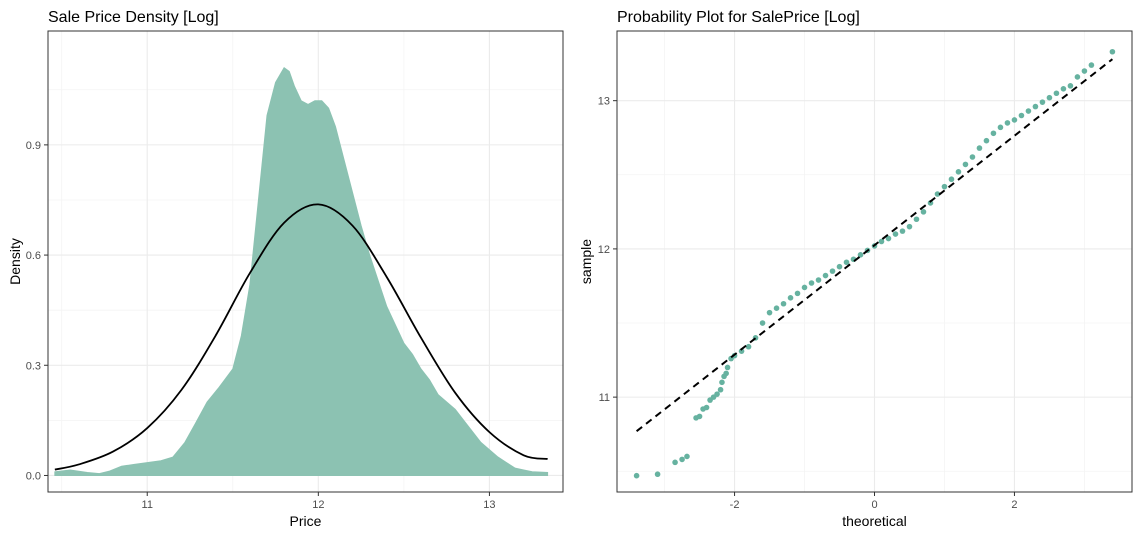 The image size is (1141, 537). I want to click on probability-plot-x-tick-label: 0, so click(874, 505).